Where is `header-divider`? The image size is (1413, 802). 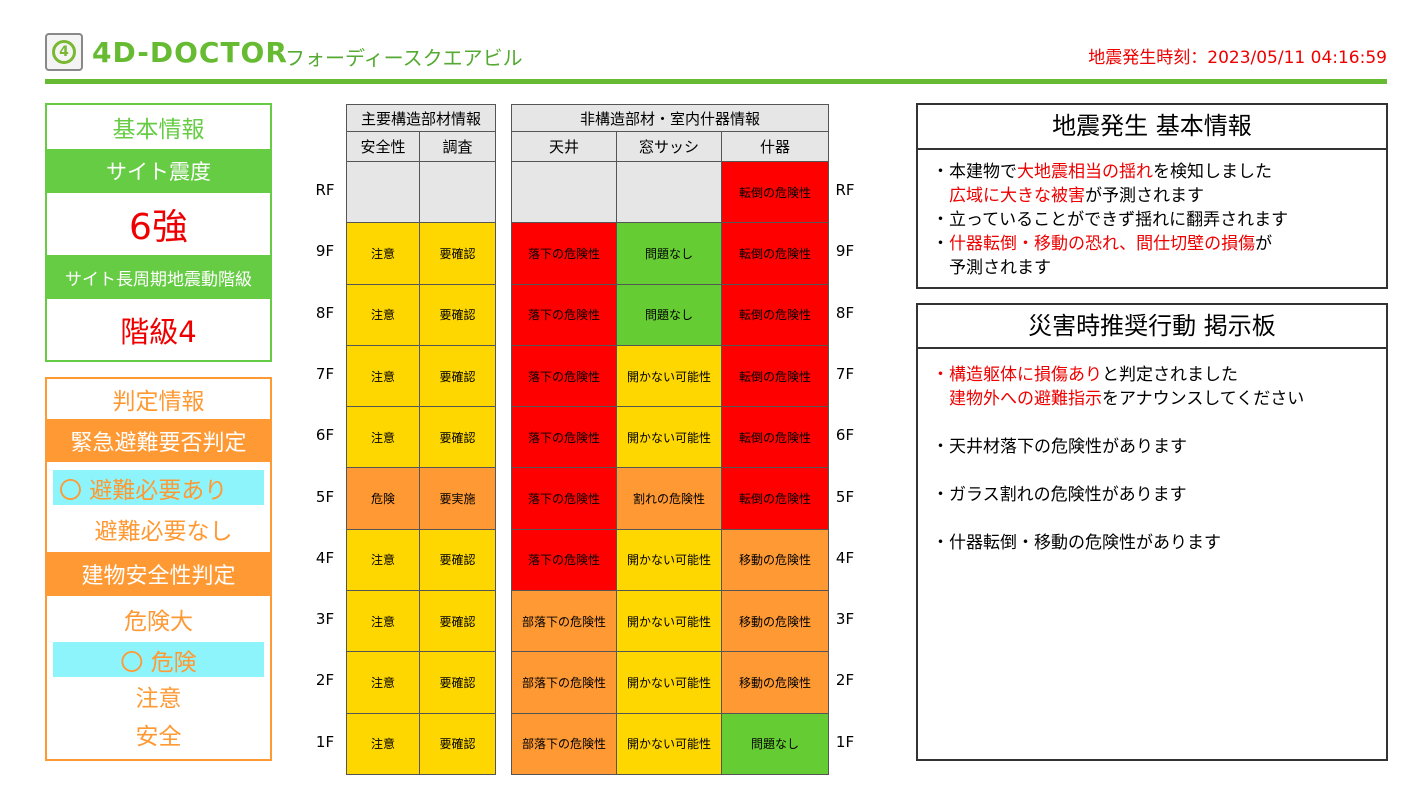 header-divider is located at coordinates (716, 81).